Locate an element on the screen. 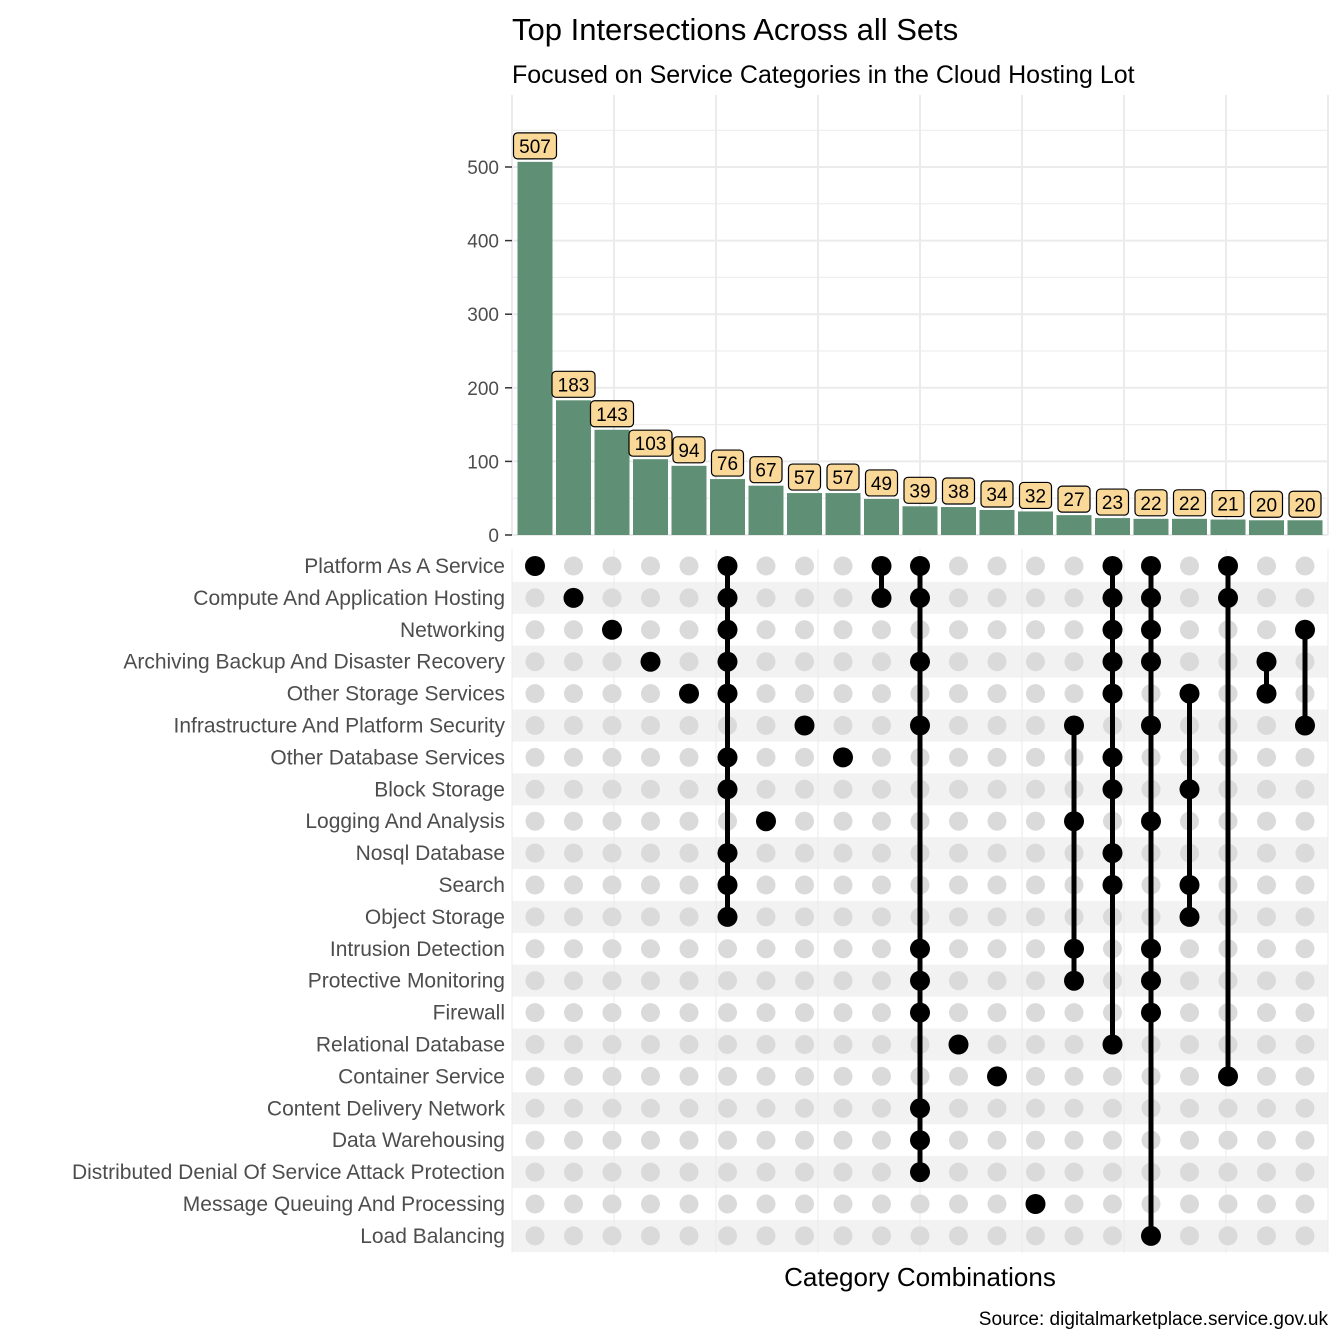 The image size is (1344, 1344). set-label: Search is located at coordinates (471, 885).